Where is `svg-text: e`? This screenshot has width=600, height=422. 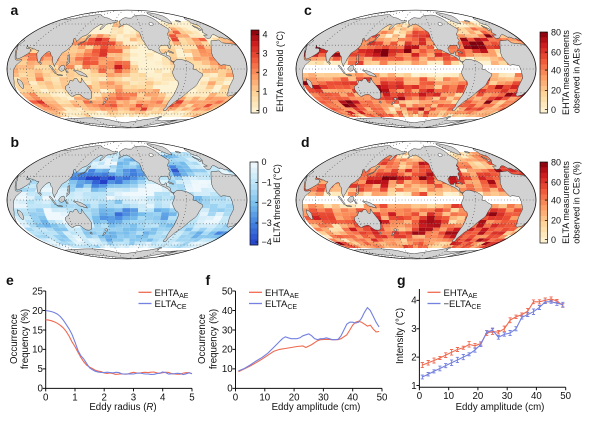 svg-text: e is located at coordinates (10, 280).